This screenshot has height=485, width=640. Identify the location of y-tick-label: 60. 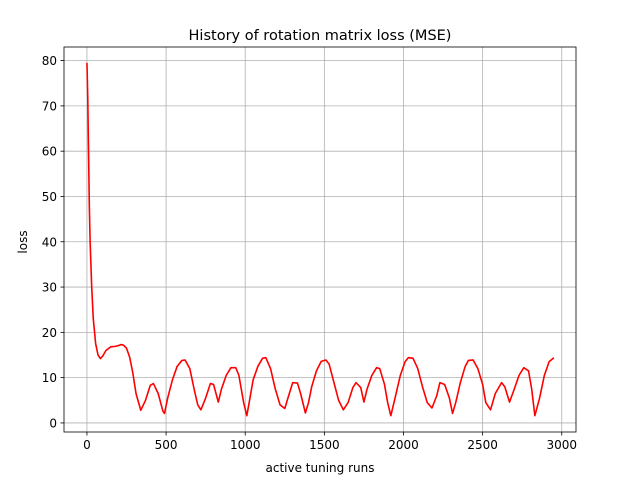
(49, 152).